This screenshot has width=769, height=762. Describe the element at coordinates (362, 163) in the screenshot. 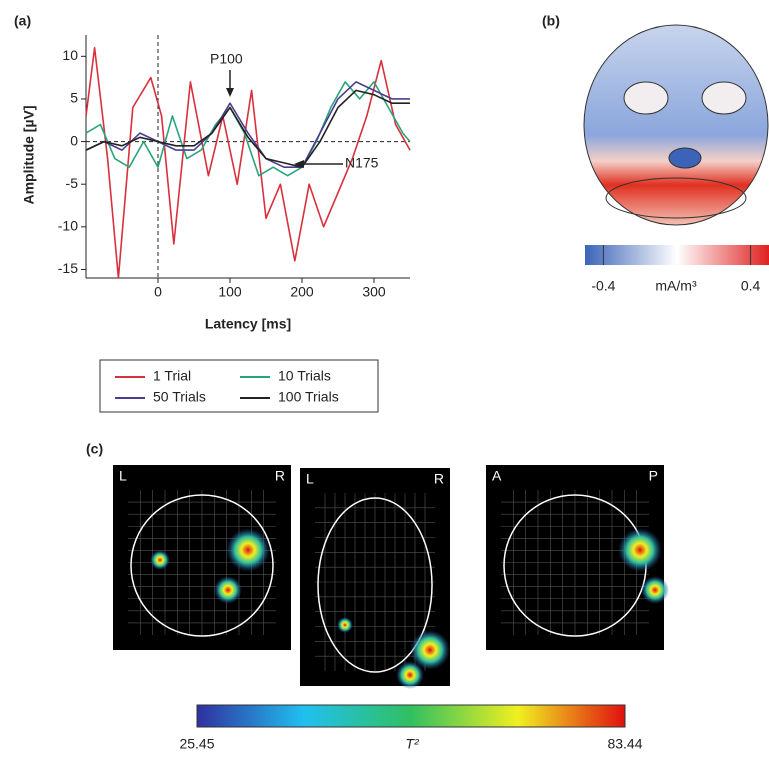

I see `annotation: N175` at that location.